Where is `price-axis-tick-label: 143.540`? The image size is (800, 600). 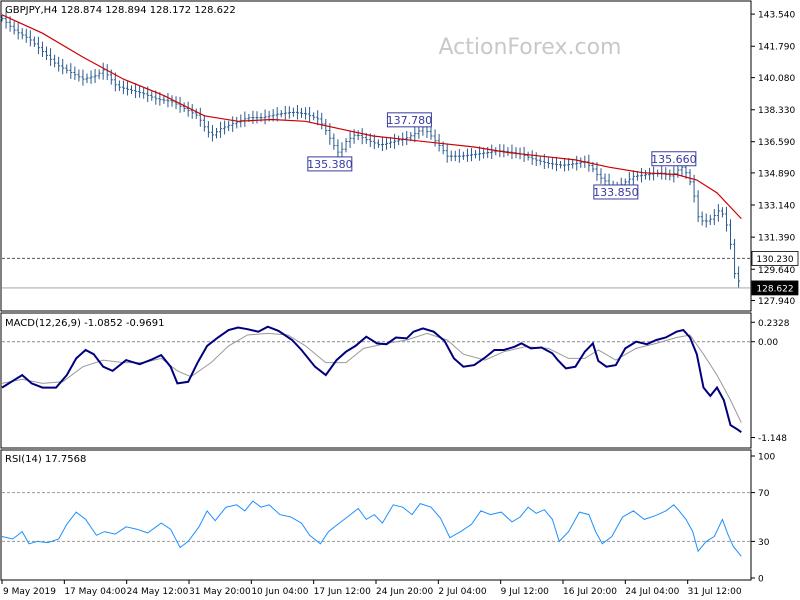 price-axis-tick-label: 143.540 is located at coordinates (776, 16).